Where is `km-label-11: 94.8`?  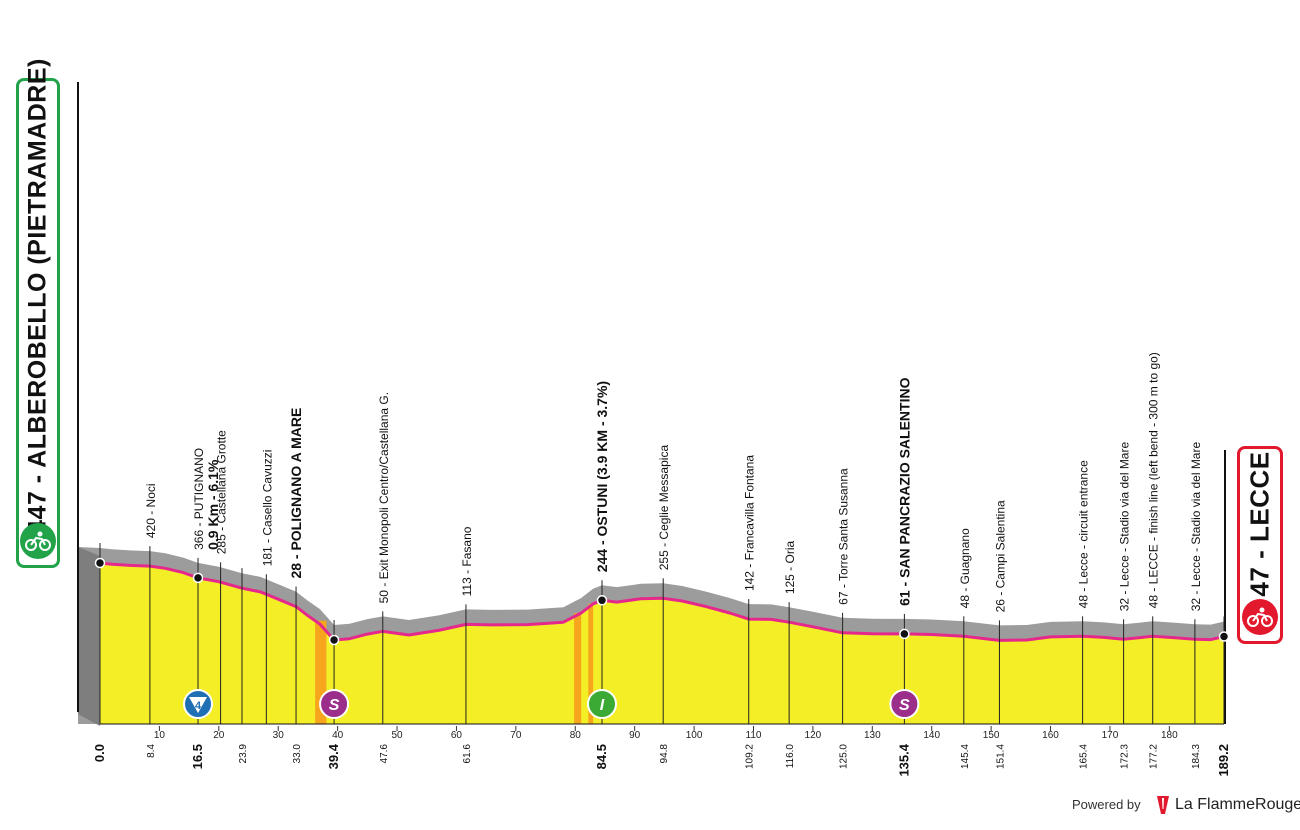 km-label-11: 94.8 is located at coordinates (664, 754).